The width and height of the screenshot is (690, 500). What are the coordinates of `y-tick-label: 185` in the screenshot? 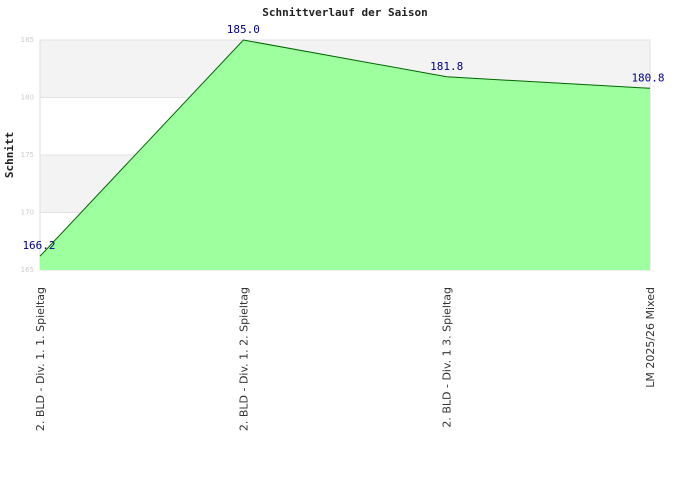 It's located at (27, 40).